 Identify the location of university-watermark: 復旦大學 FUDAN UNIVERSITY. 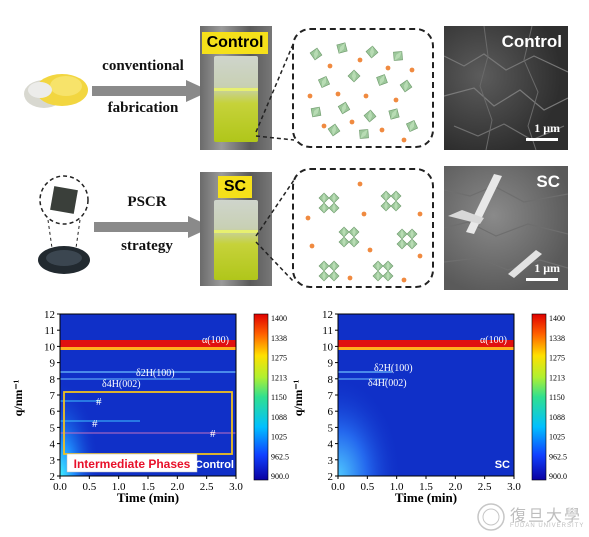
(532, 518).